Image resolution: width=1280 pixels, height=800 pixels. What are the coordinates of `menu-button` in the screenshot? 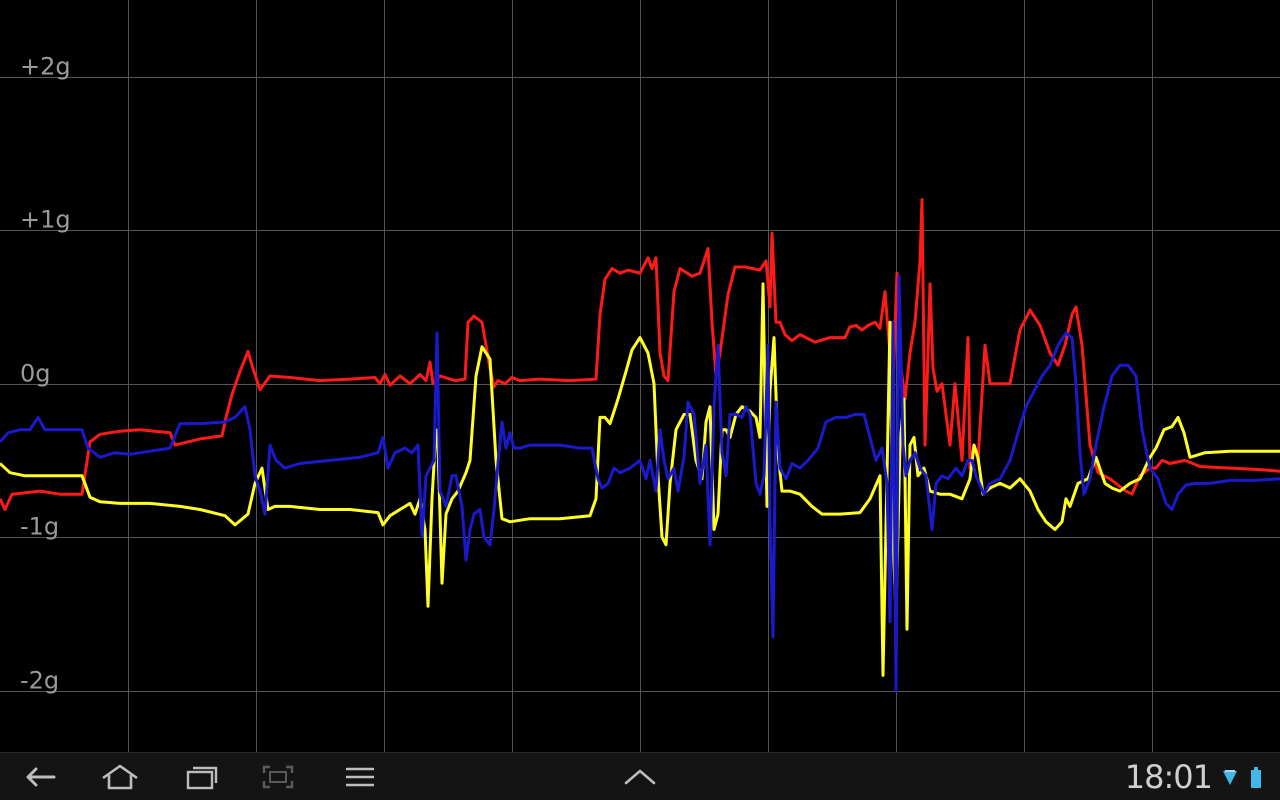 It's located at (360, 777).